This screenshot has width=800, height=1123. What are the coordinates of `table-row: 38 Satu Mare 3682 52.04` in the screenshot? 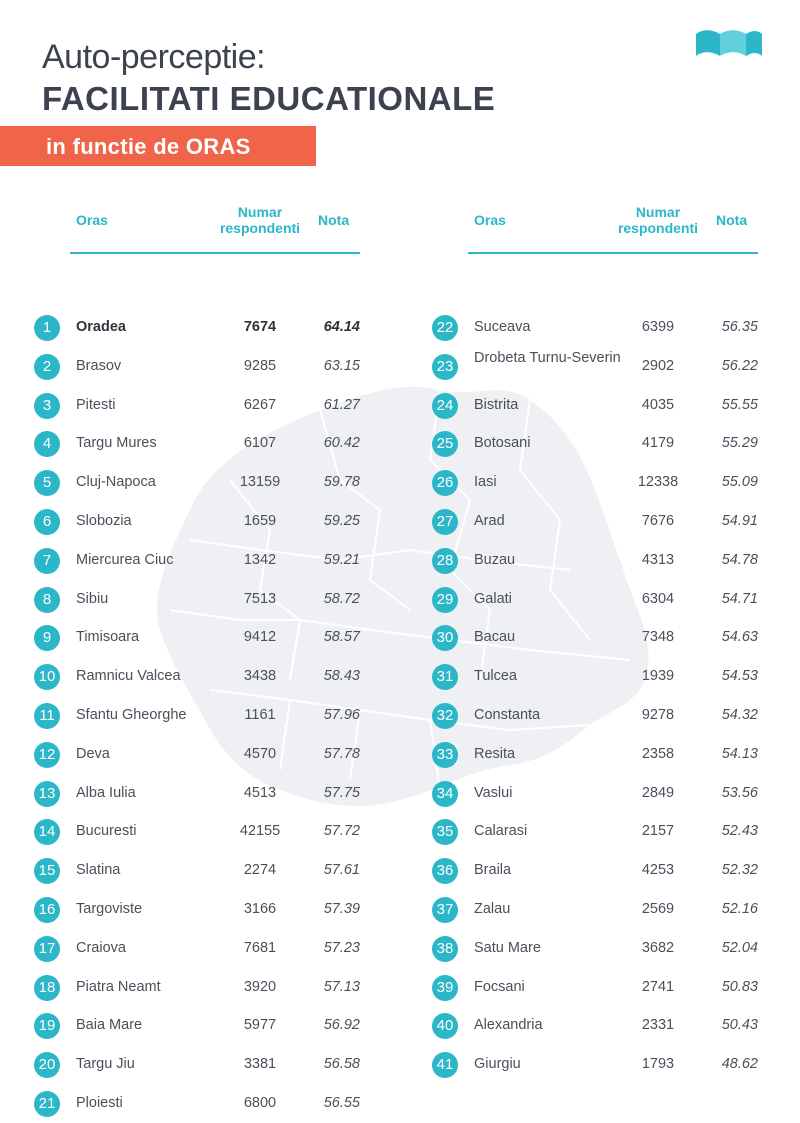 It's located at (578, 948).